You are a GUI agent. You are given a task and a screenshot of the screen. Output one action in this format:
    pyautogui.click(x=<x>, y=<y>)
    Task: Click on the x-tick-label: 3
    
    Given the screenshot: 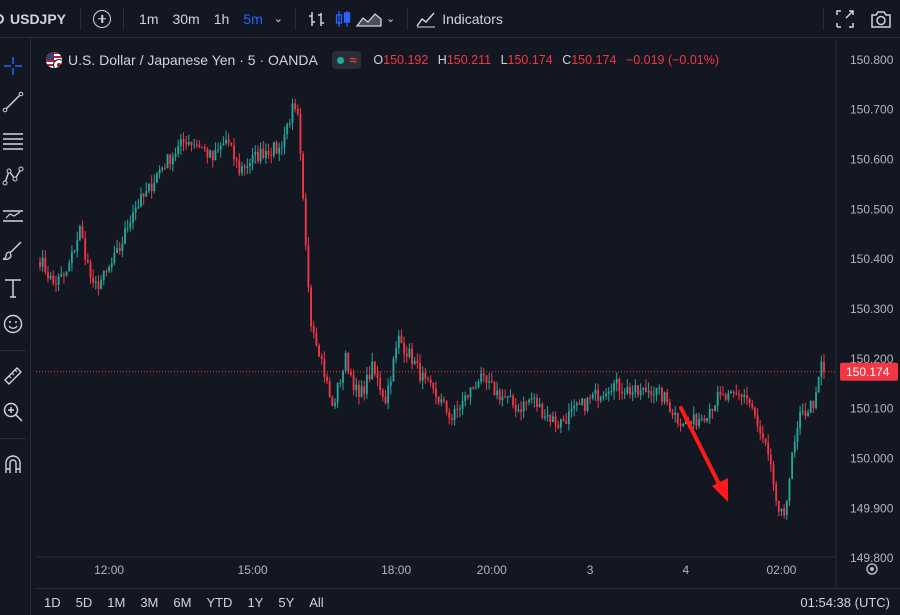 What is the action you would take?
    pyautogui.click(x=590, y=570)
    